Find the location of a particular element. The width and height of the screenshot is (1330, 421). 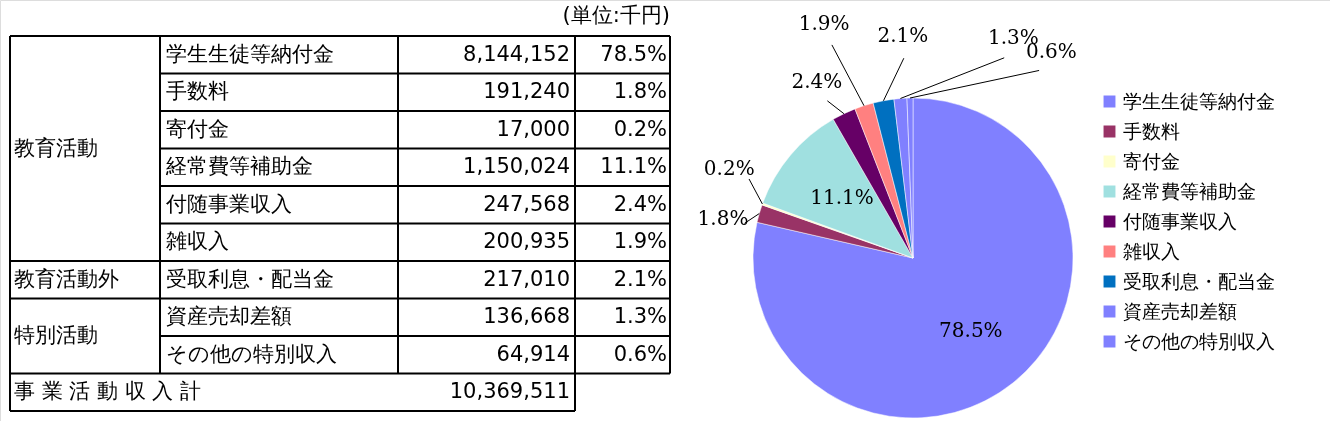

category-label: 寄付金 is located at coordinates (197, 128).